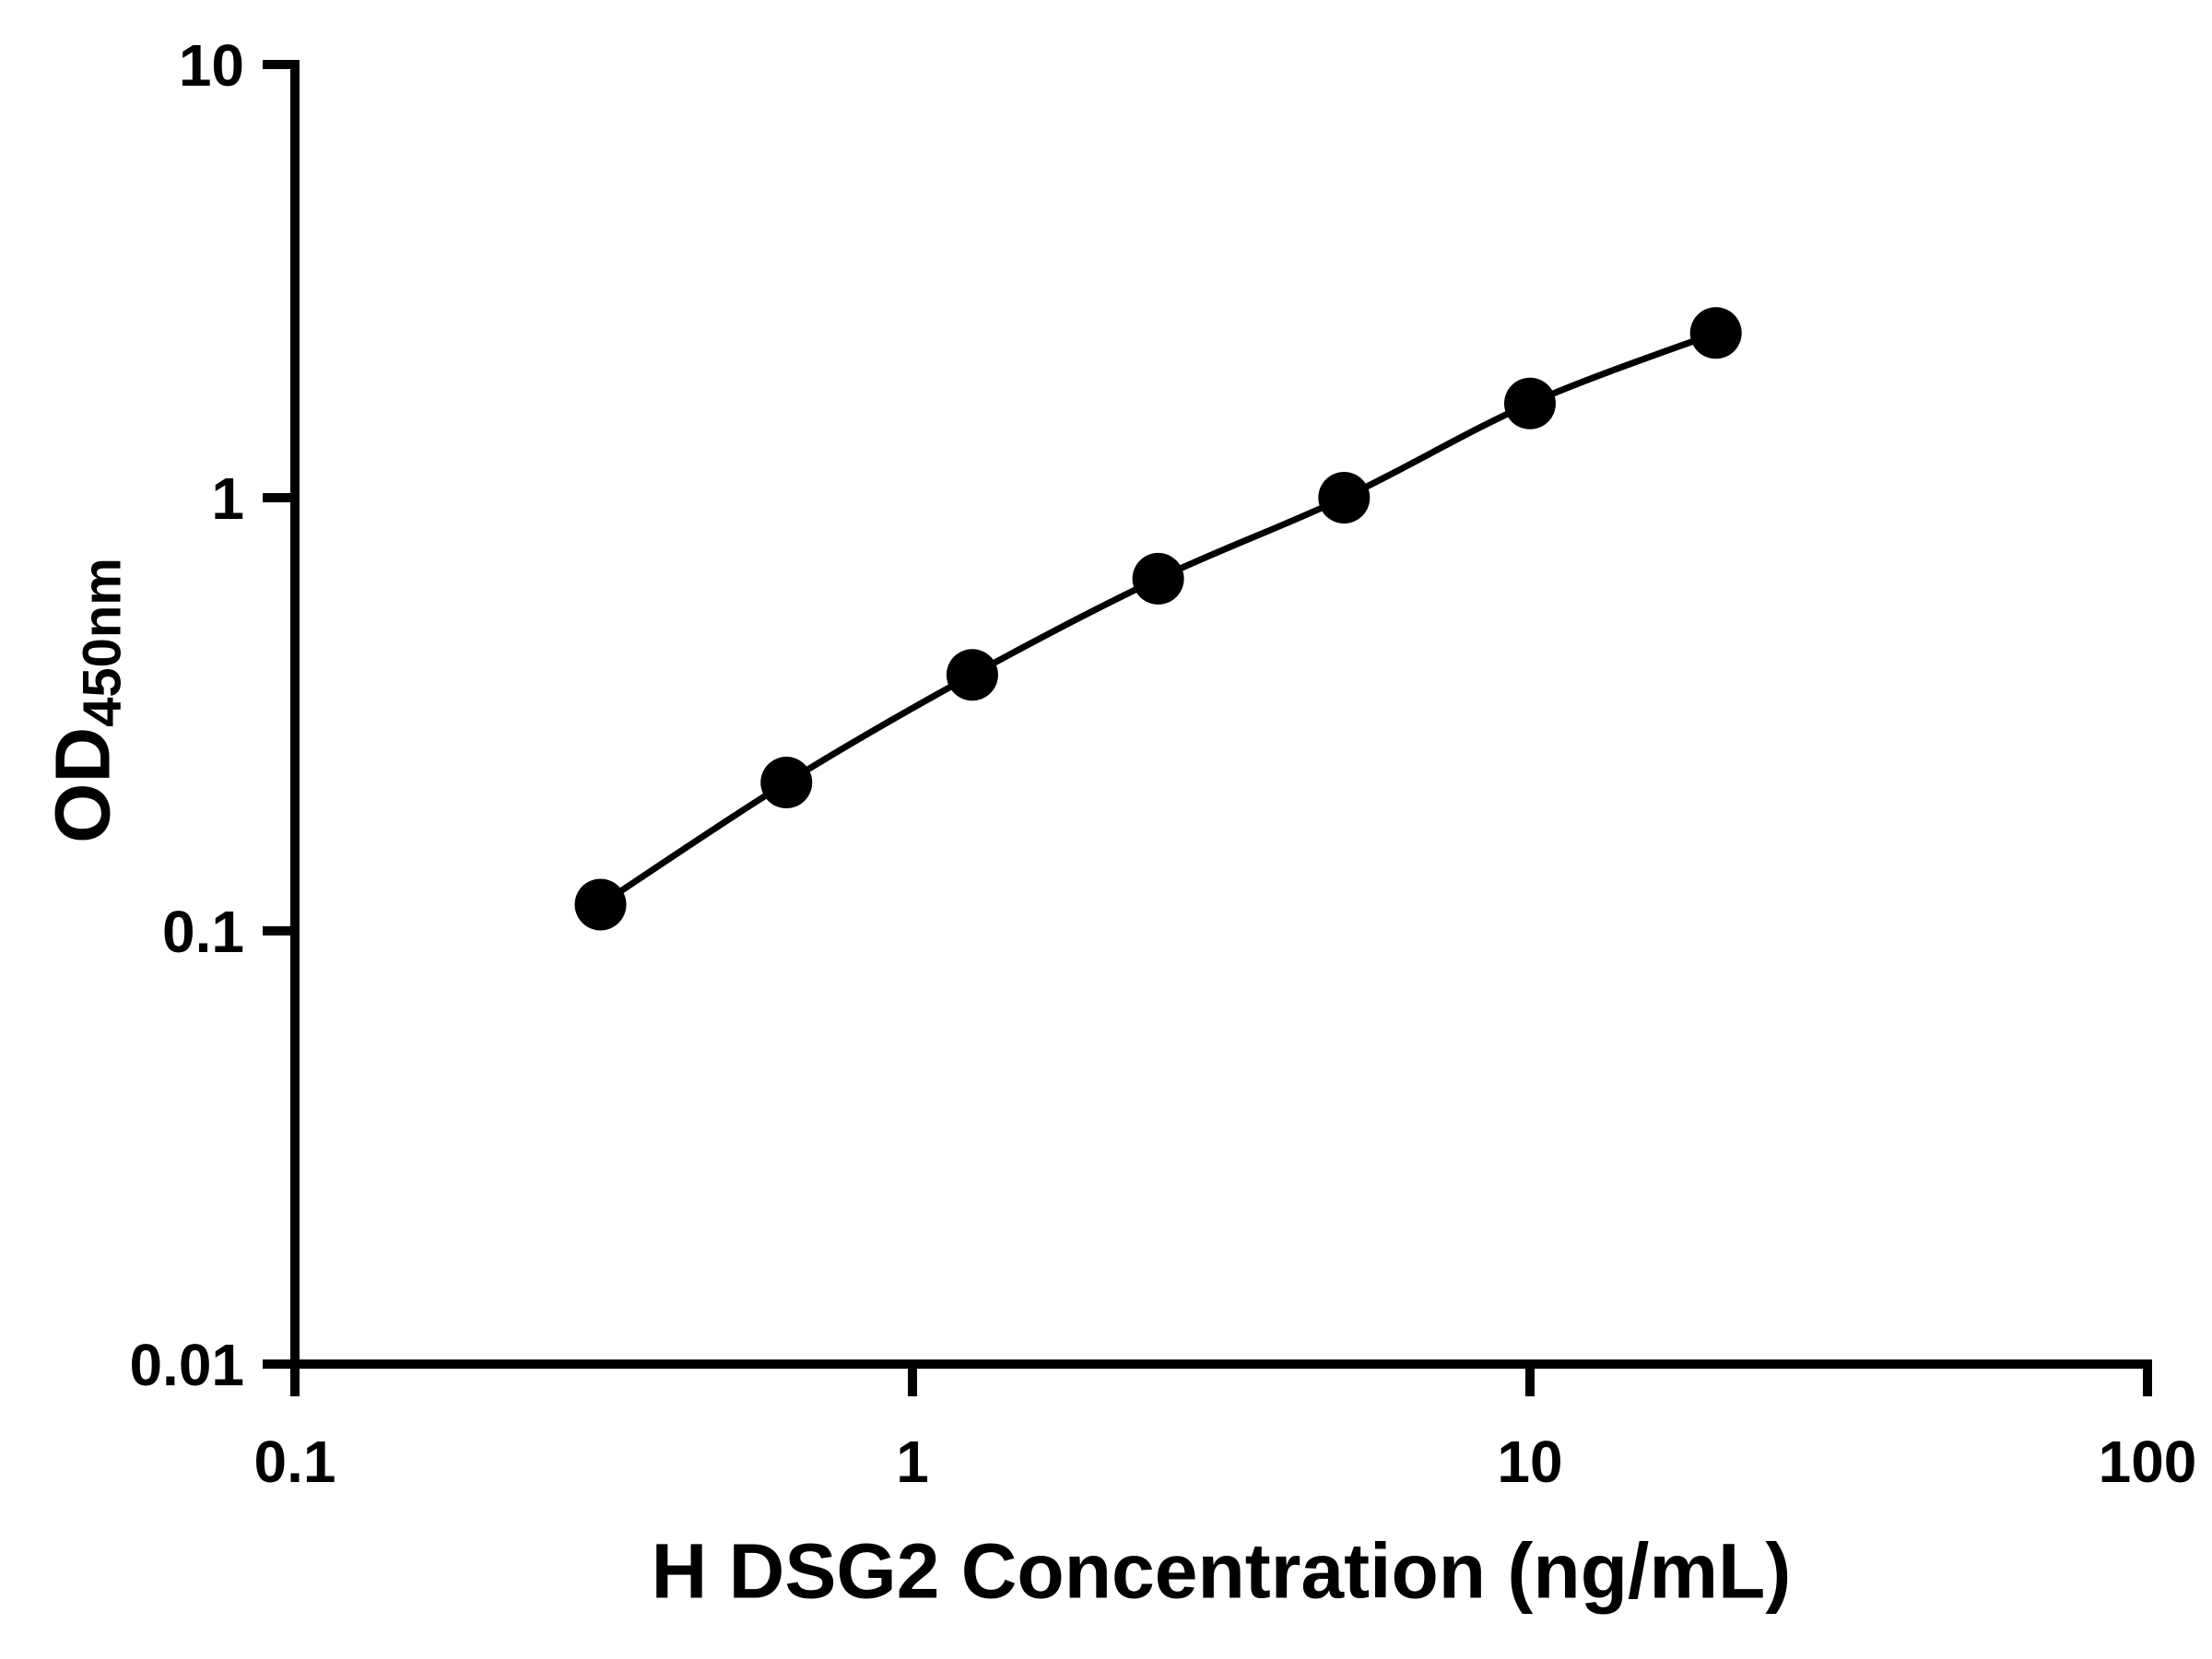 The height and width of the screenshot is (1659, 2212). I want to click on x-axis-title: H DSG2 Concentration (ng/mL), so click(1221, 1571).